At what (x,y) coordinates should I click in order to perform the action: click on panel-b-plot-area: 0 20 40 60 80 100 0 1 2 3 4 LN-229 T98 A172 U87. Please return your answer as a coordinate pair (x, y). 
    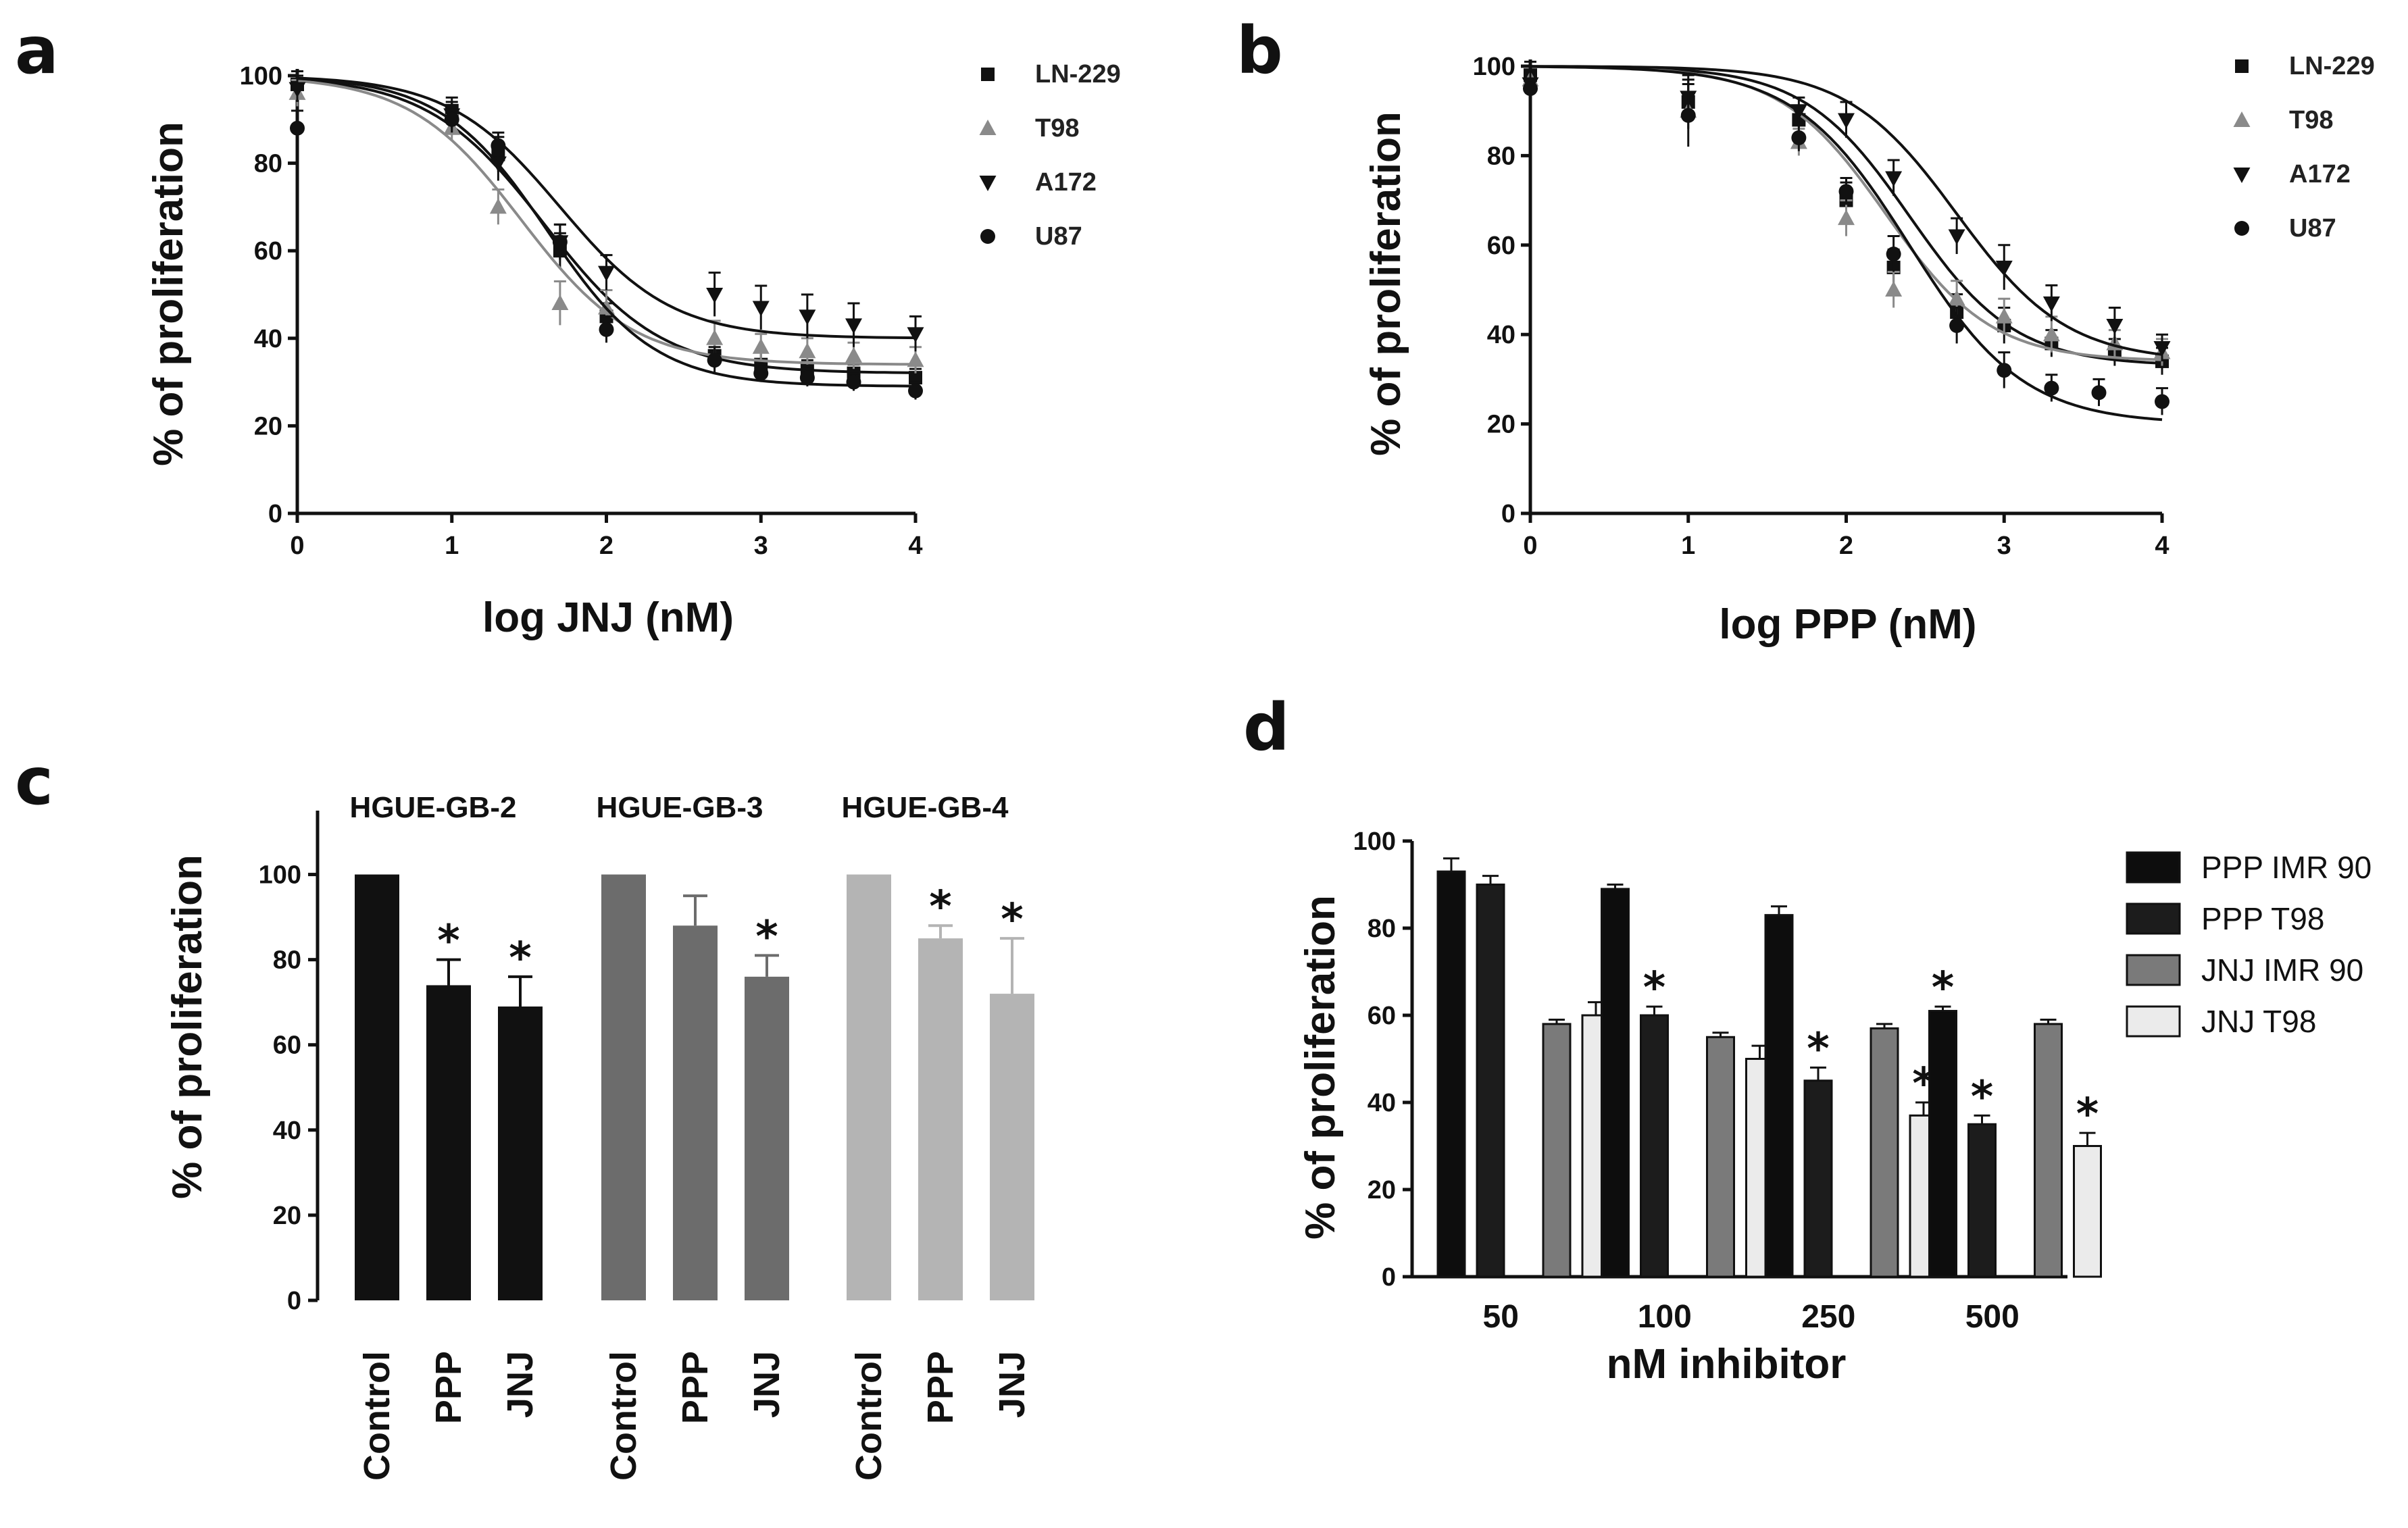
    Looking at the image, I should click on (1924, 306).